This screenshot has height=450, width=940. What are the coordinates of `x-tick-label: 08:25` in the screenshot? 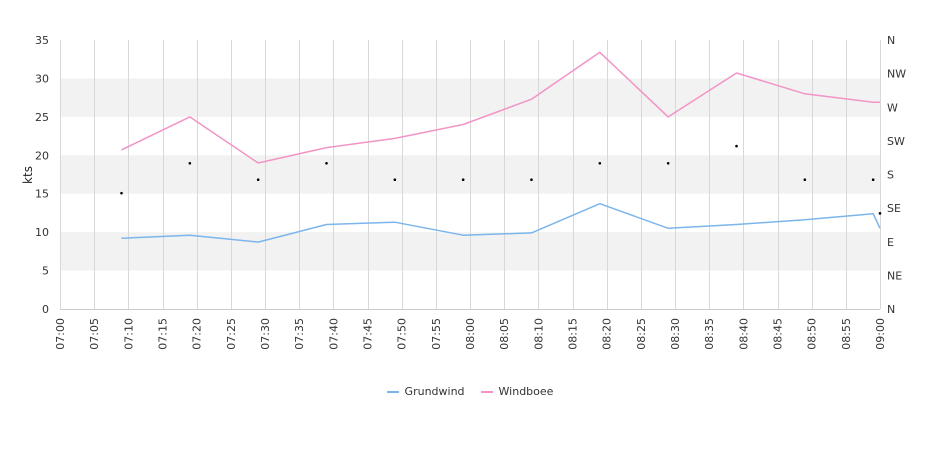 It's located at (641, 334).